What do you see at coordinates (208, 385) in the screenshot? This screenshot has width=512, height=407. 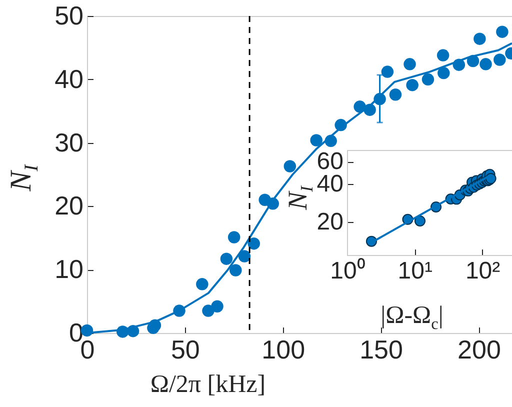 I see `x-axis-title: Ω/2π [kHz]` at bounding box center [208, 385].